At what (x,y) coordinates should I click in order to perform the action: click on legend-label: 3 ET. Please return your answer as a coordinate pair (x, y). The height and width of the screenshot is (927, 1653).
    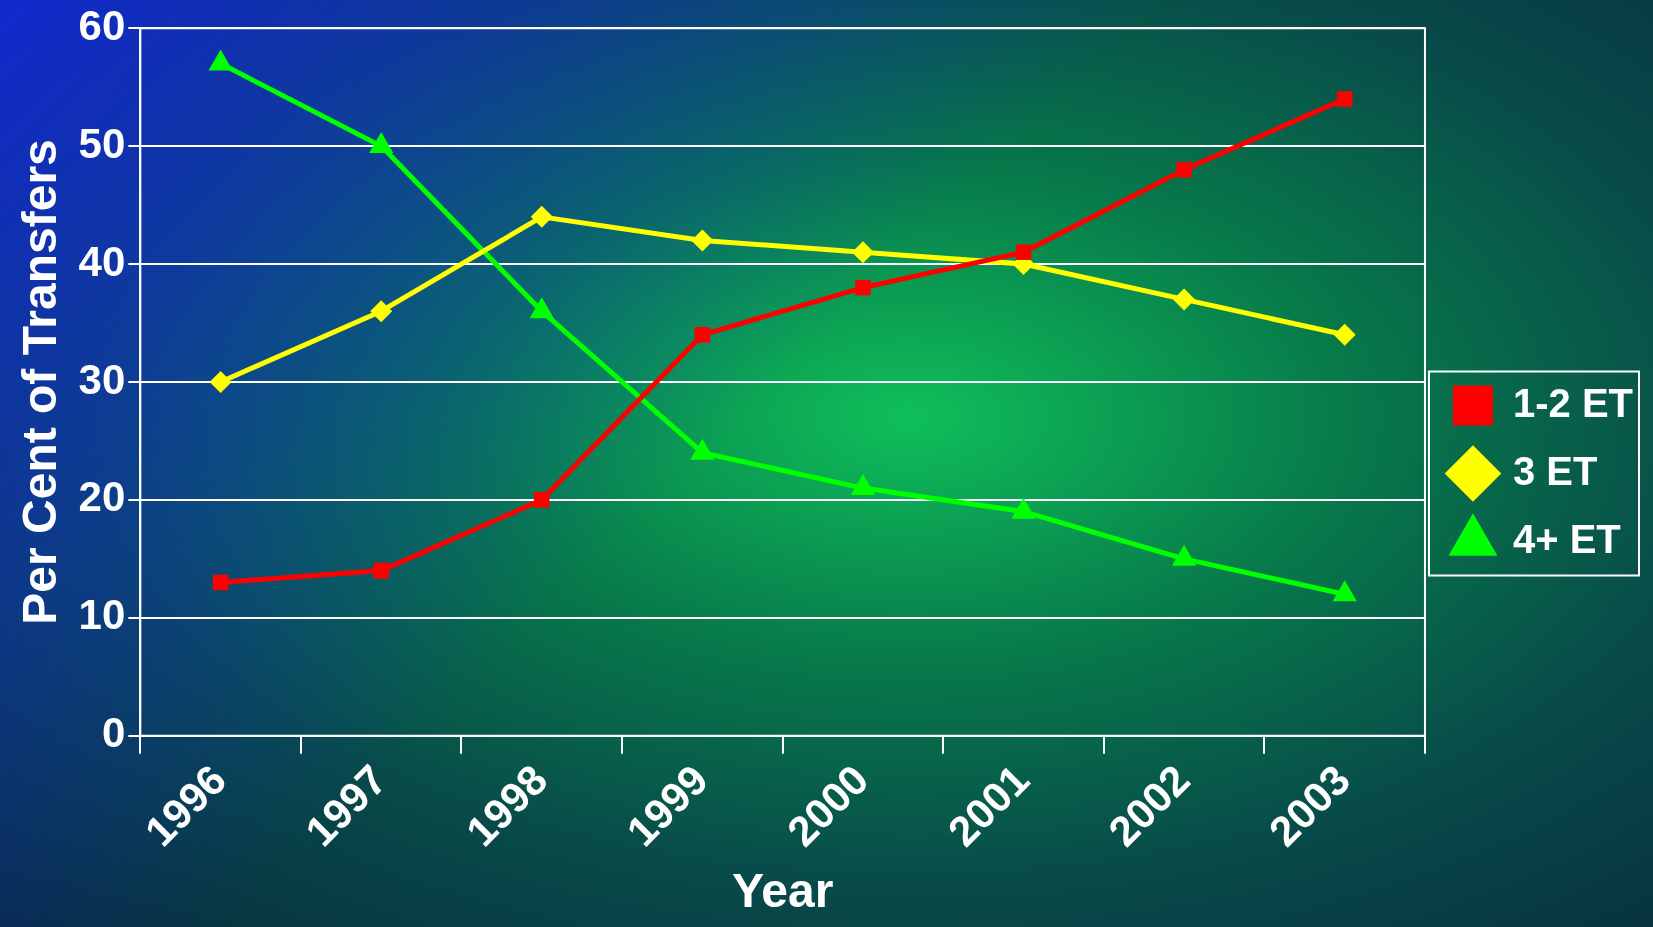
    Looking at the image, I should click on (1555, 470).